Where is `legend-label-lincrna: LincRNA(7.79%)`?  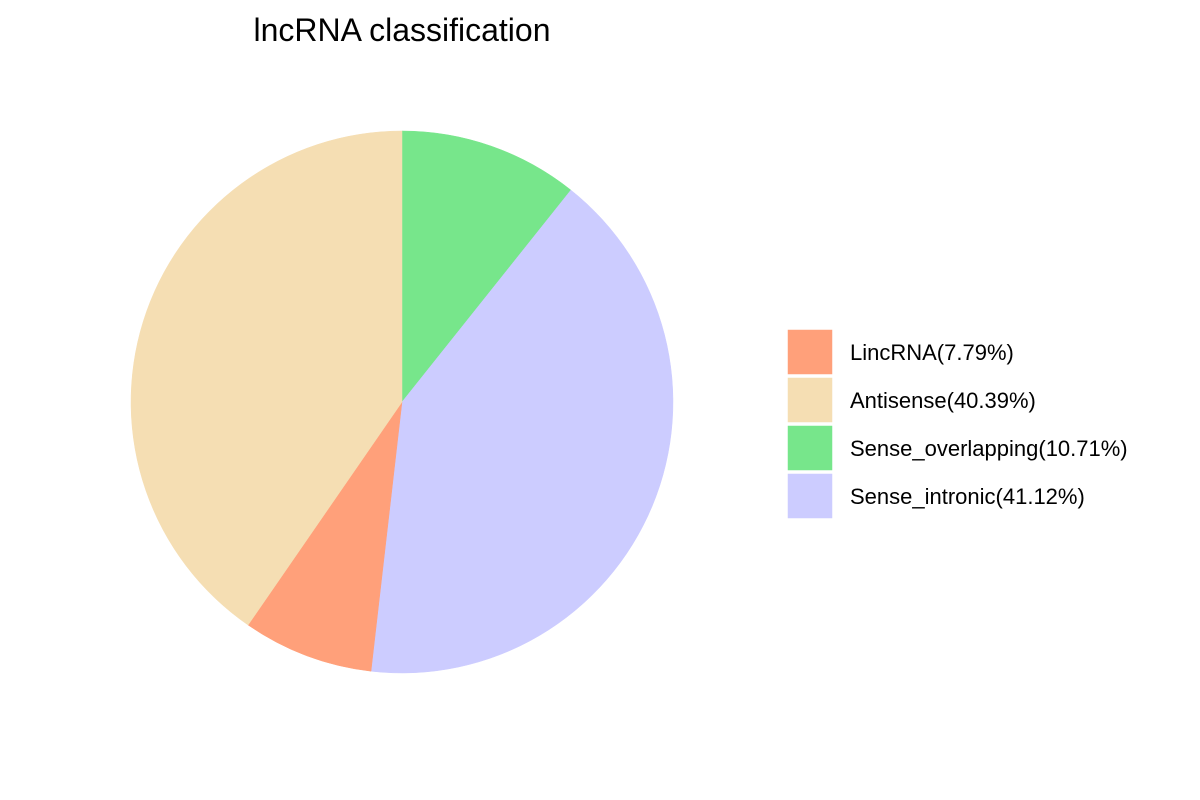 legend-label-lincrna: LincRNA(7.79%) is located at coordinates (932, 352).